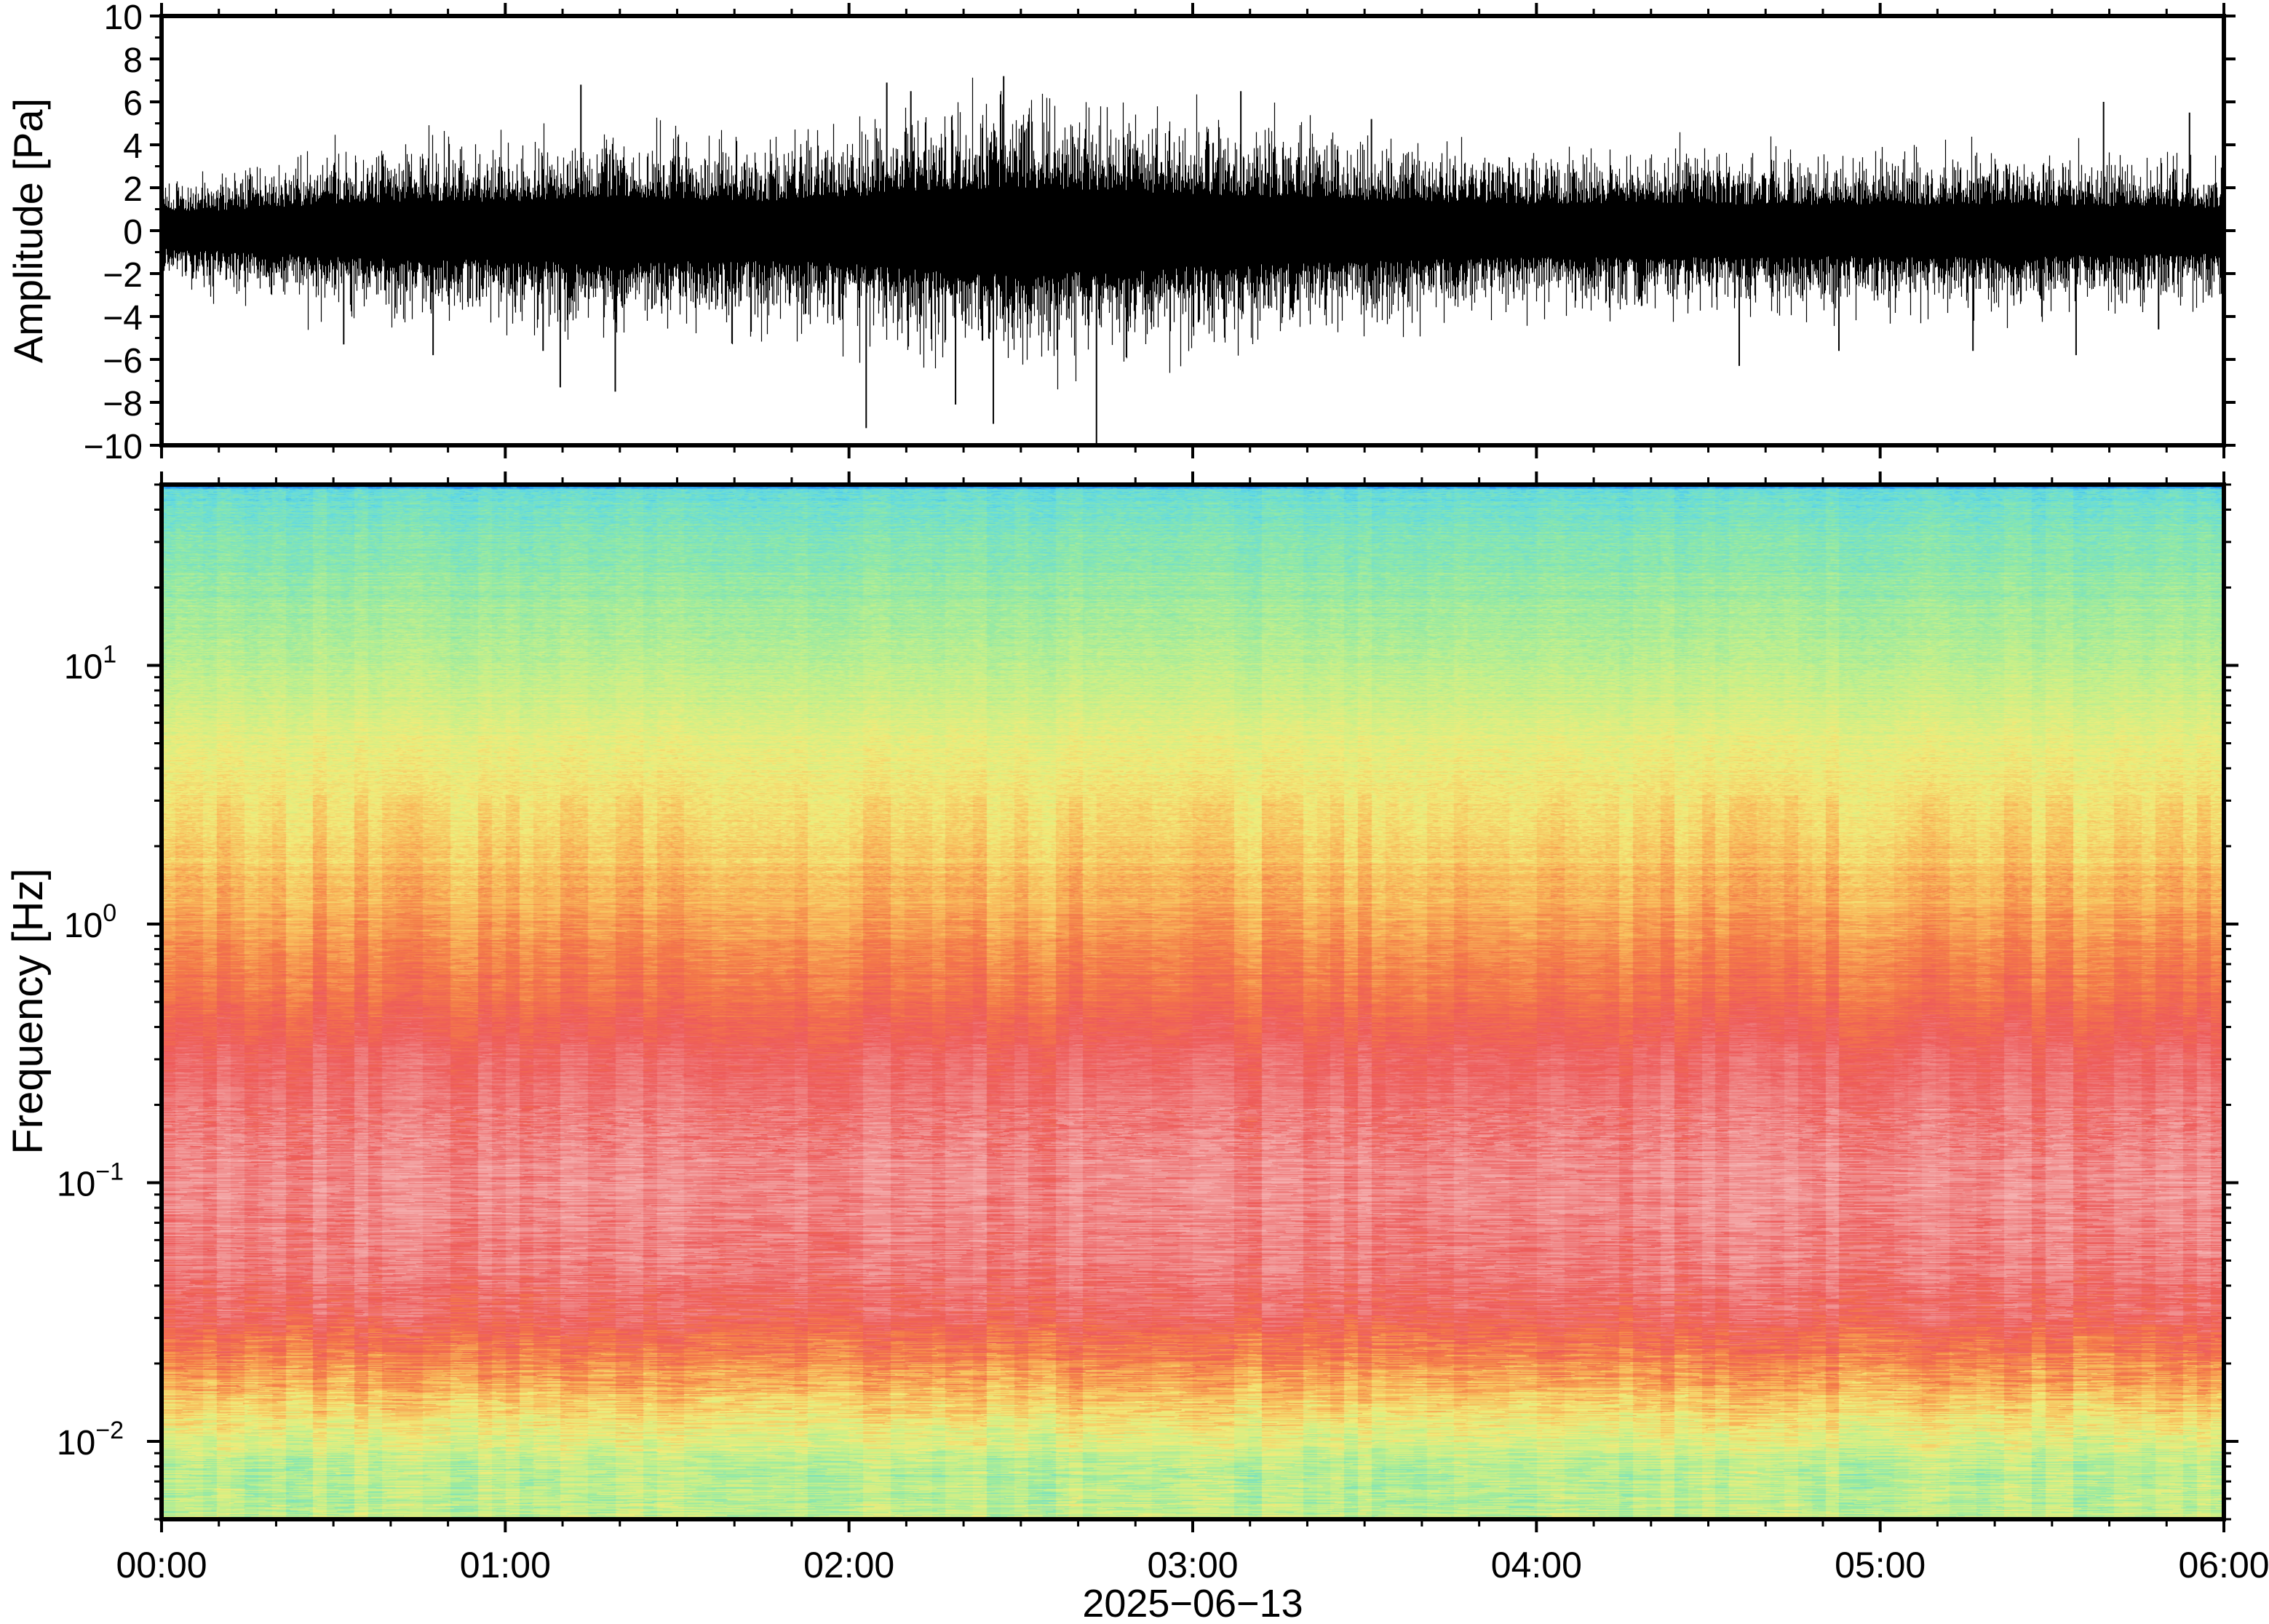 The image size is (2269, 1624). Describe the element at coordinates (133, 146) in the screenshot. I see `waveform-y-tick-label: 4` at that location.